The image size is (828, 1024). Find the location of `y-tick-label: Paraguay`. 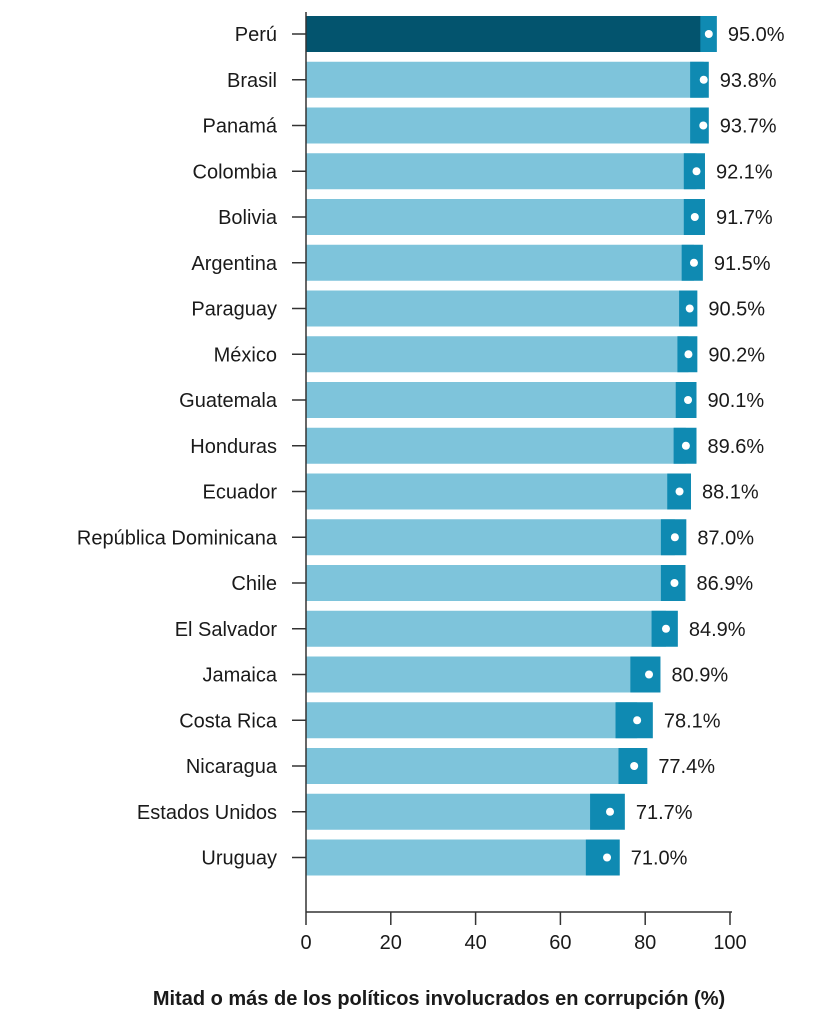

y-tick-label: Paraguay is located at coordinates (234, 310).